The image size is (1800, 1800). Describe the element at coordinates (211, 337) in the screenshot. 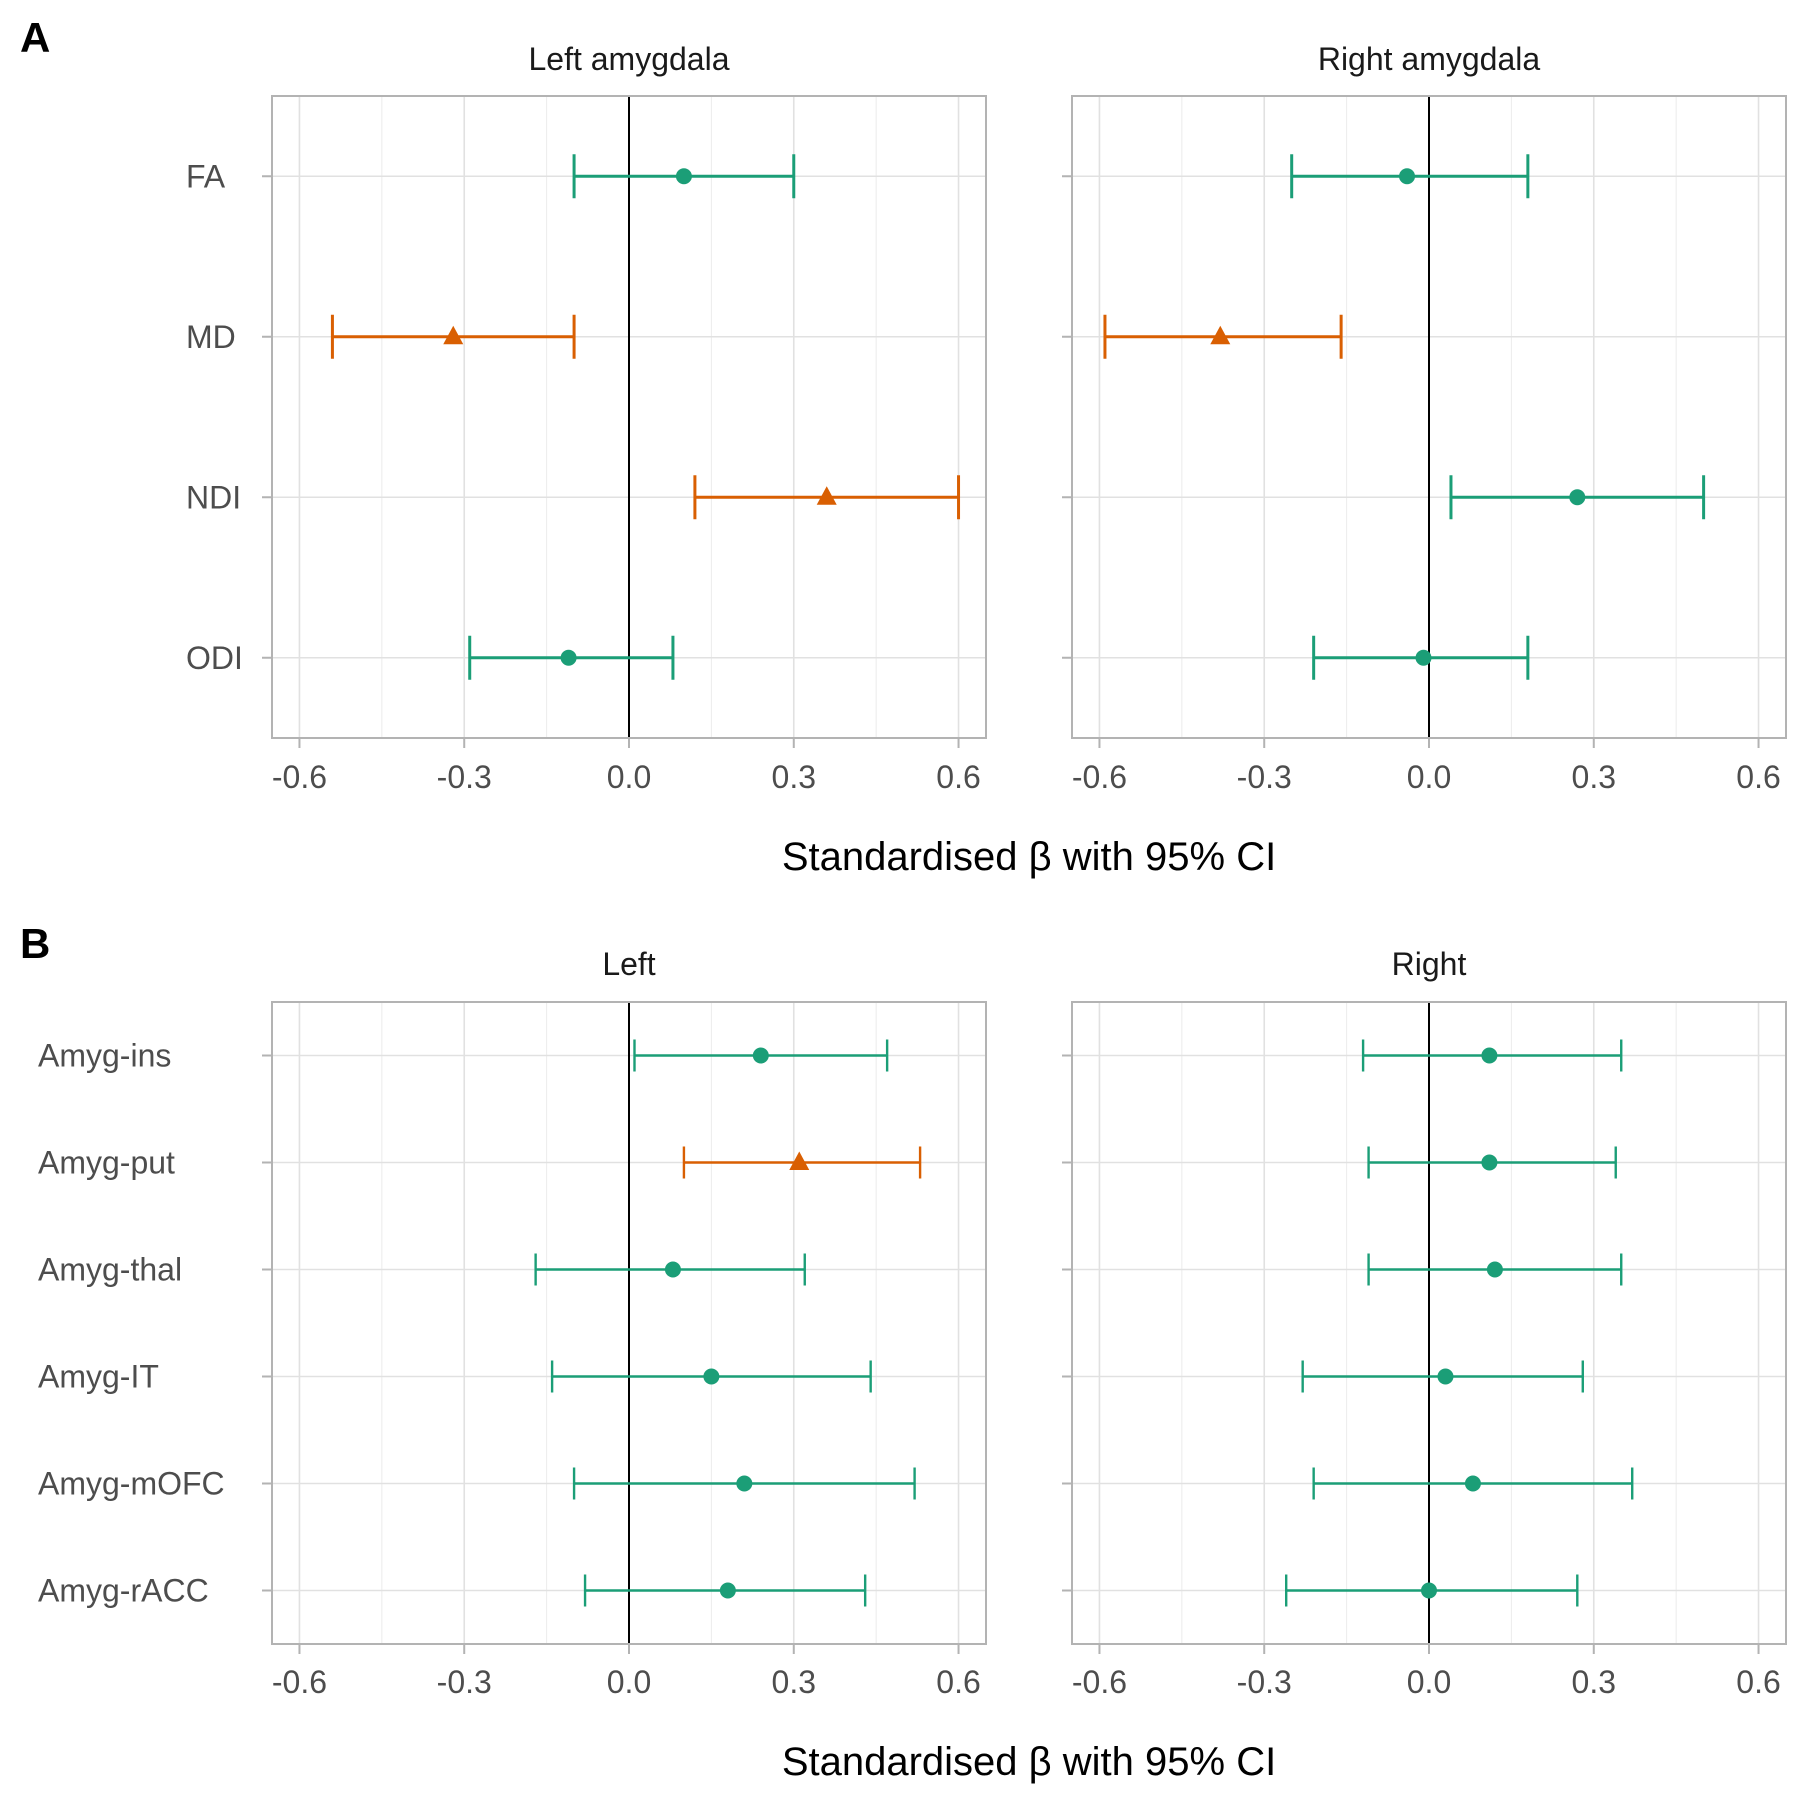

I see `y-category-label: MD` at that location.